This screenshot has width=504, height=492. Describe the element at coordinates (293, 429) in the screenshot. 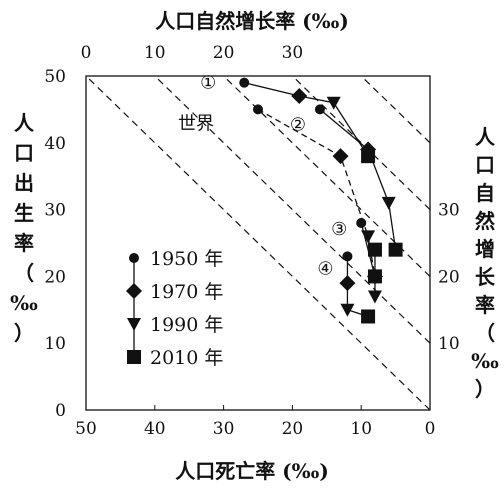

I see `x-tick-label-20: 20` at that location.